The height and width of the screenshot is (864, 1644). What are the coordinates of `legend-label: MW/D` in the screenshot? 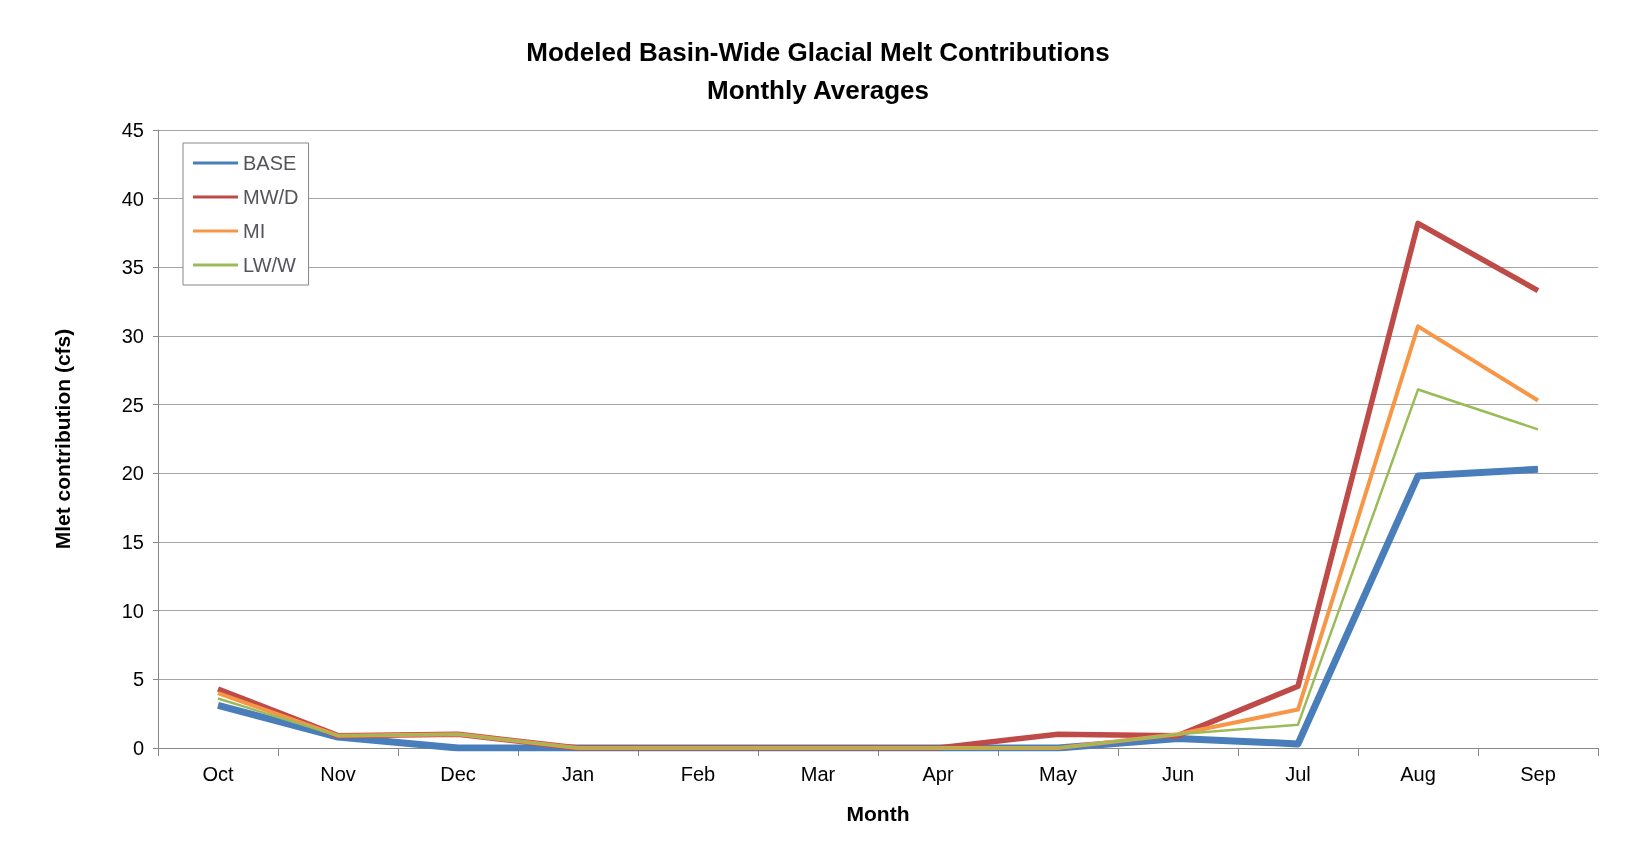 It's located at (271, 197).